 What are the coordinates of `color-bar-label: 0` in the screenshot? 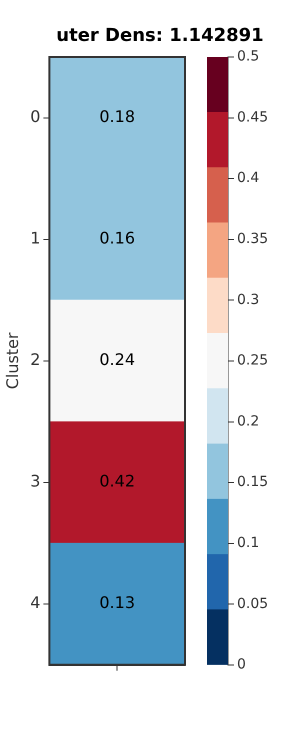 It's located at (241, 664).